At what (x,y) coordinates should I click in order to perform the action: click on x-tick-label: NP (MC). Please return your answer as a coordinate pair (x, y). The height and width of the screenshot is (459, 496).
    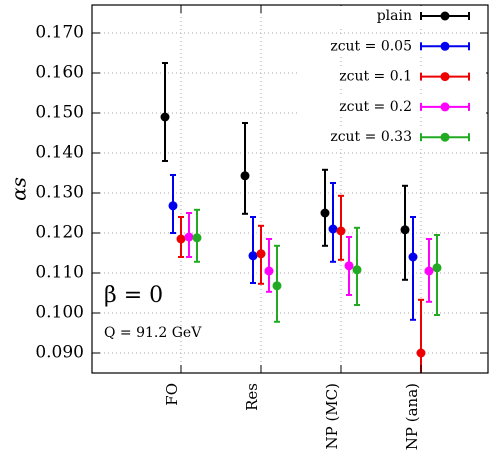
    Looking at the image, I should click on (332, 416).